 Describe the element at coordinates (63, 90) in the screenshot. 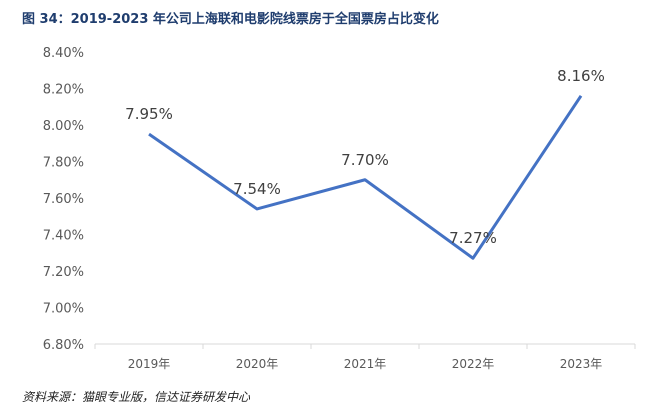

I see `y-tick-label: 8.20%` at that location.